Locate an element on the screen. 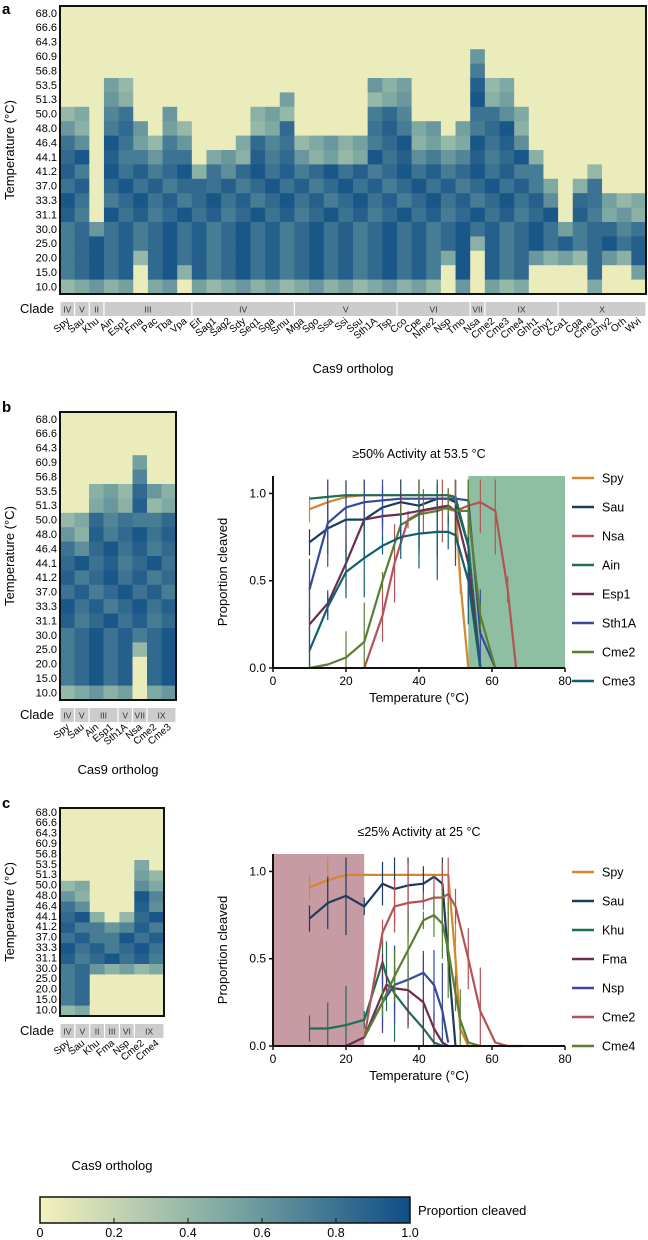  y-tick-label: 68.0 is located at coordinates (46, 14).